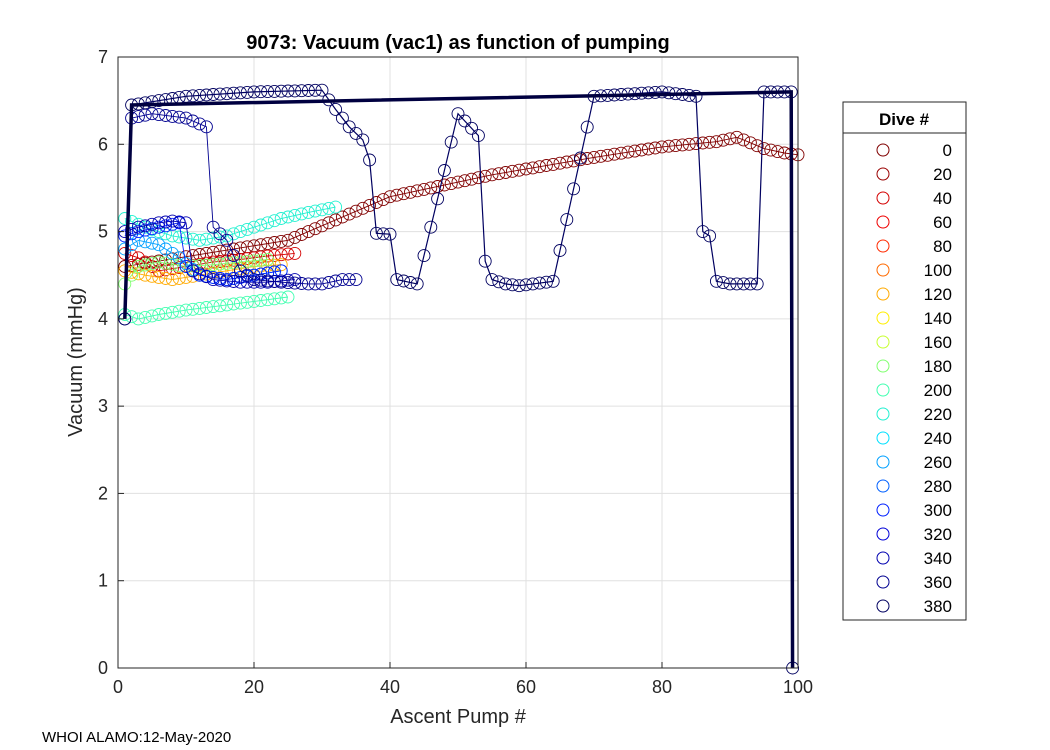 The width and height of the screenshot is (1050, 750). What do you see at coordinates (938, 462) in the screenshot?
I see `legend-label: 260` at bounding box center [938, 462].